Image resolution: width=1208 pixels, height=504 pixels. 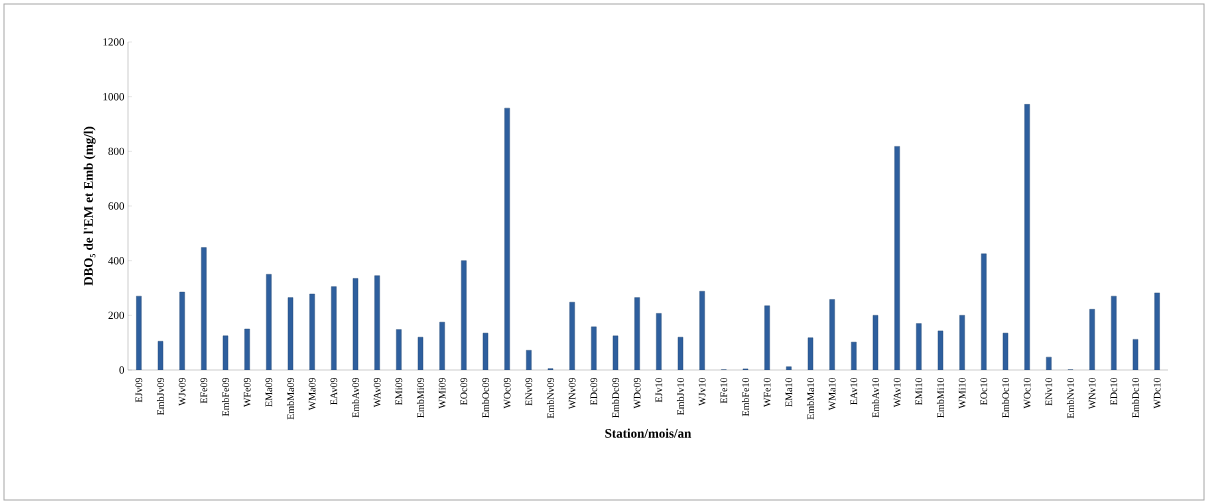 What do you see at coordinates (1005, 397) in the screenshot?
I see `x-tick-label: EmbOc10` at bounding box center [1005, 397].